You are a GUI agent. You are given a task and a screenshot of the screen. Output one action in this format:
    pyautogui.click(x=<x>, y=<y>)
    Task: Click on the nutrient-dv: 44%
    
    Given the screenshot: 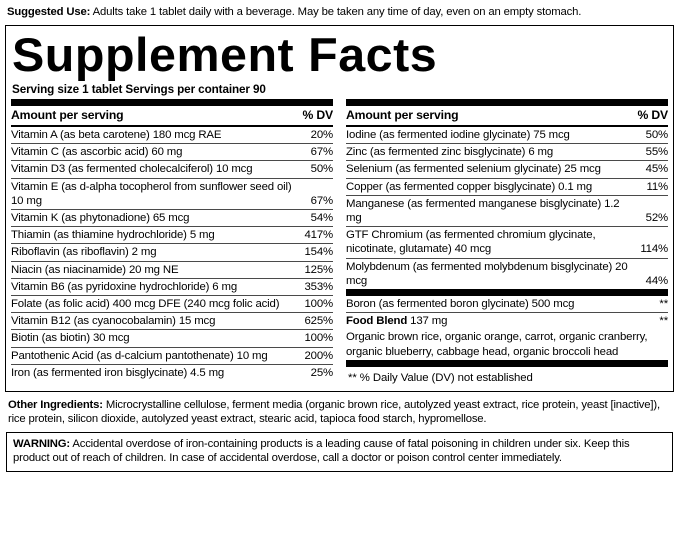 What is the action you would take?
    pyautogui.click(x=654, y=273)
    